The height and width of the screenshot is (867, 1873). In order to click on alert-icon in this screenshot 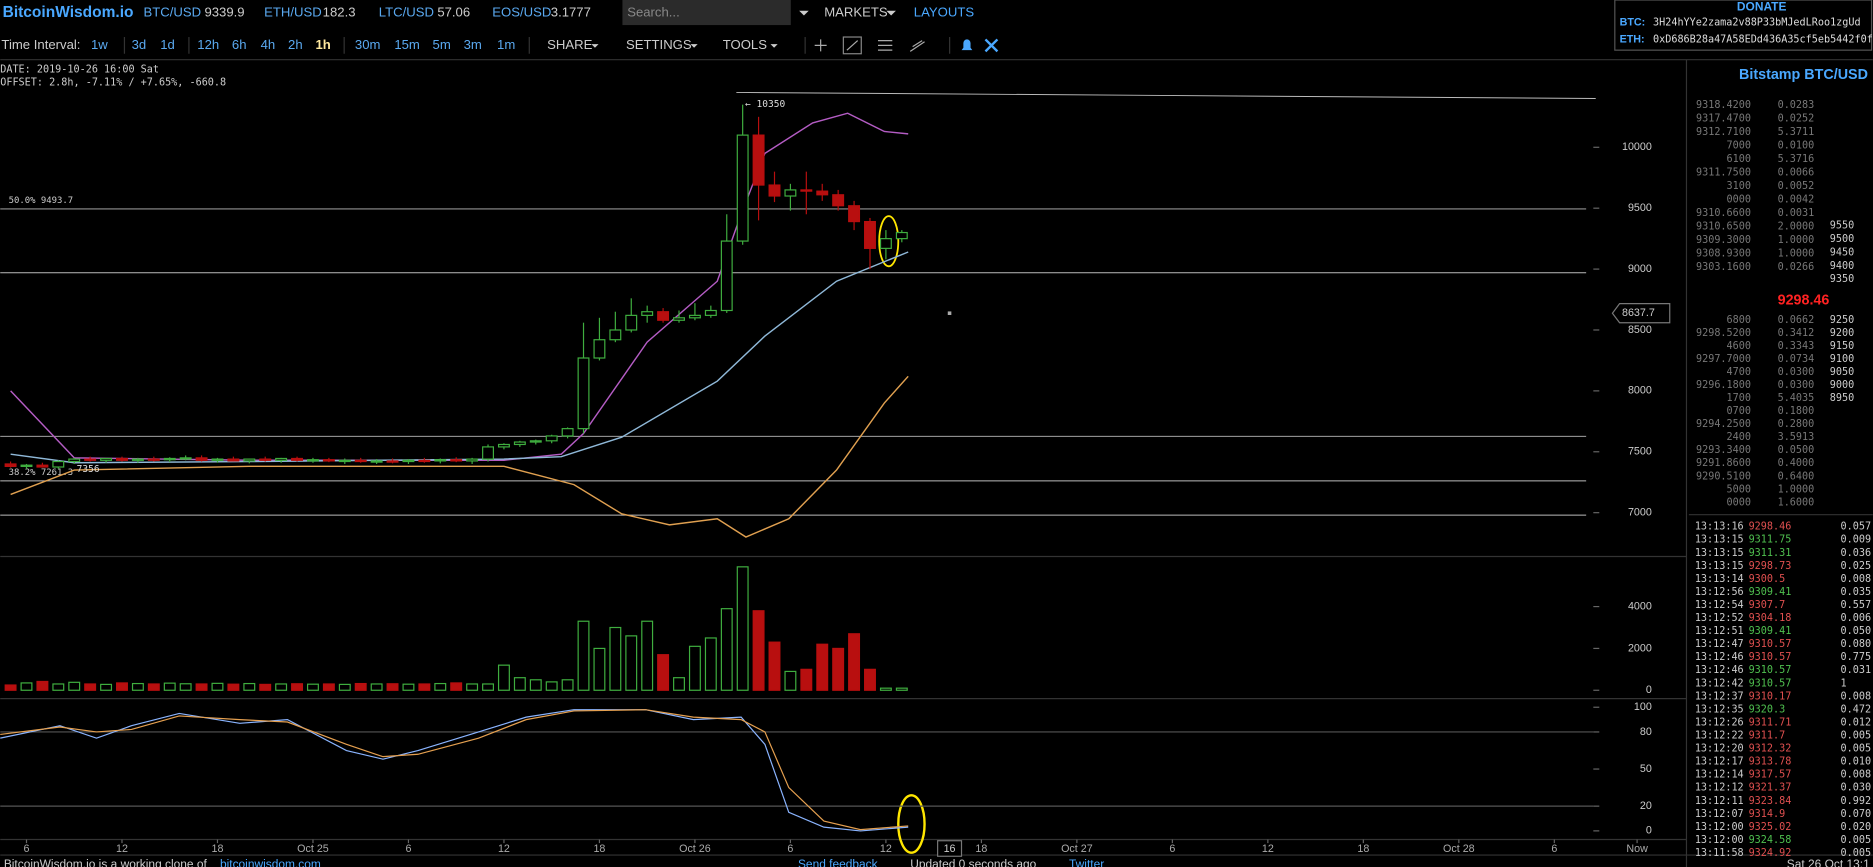, I will do `click(967, 45)`.